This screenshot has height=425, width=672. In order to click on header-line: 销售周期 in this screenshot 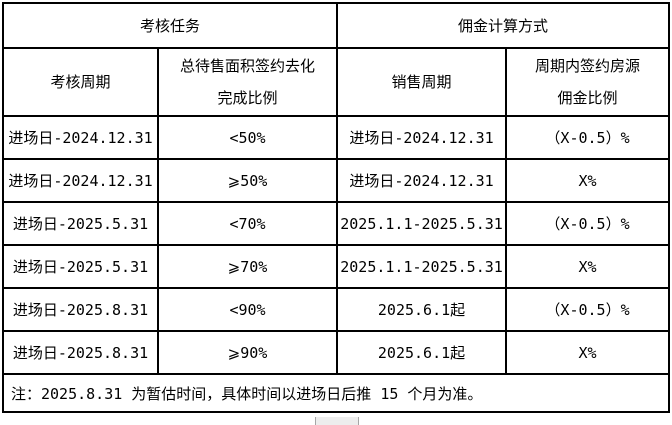, I will do `click(421, 82)`.